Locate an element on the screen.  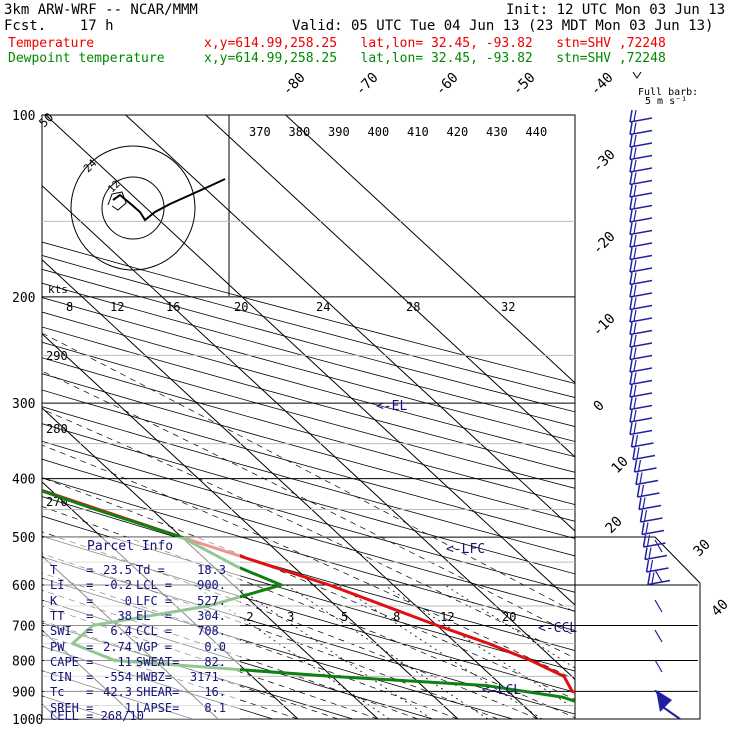
parcel-key: Td = is located at coordinates (150, 570).